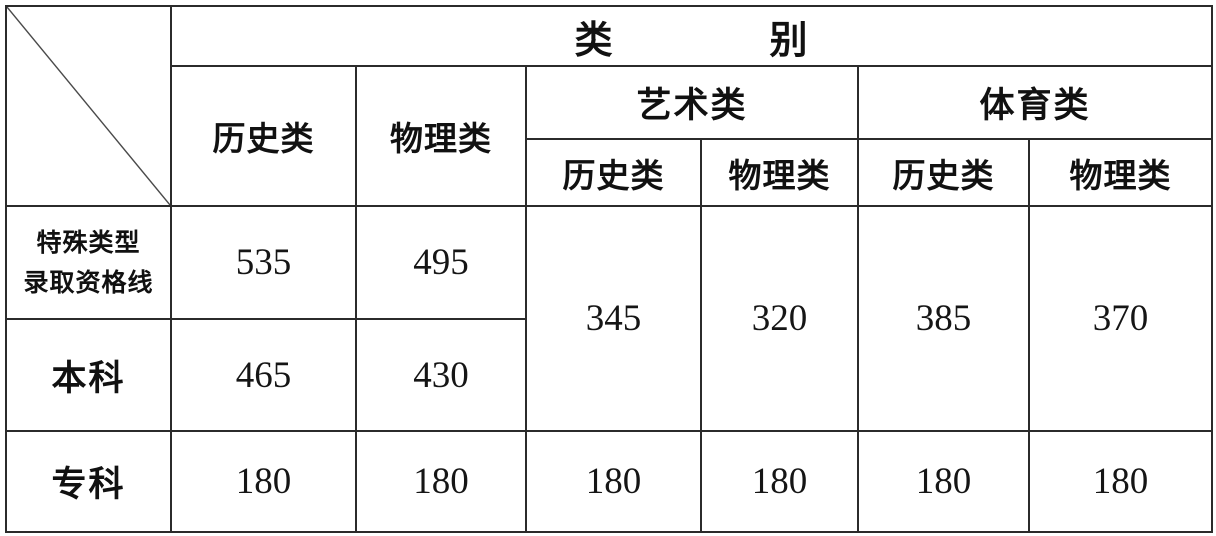  Describe the element at coordinates (943, 481) in the screenshot. I see `college-sports-history-score: 180` at that location.